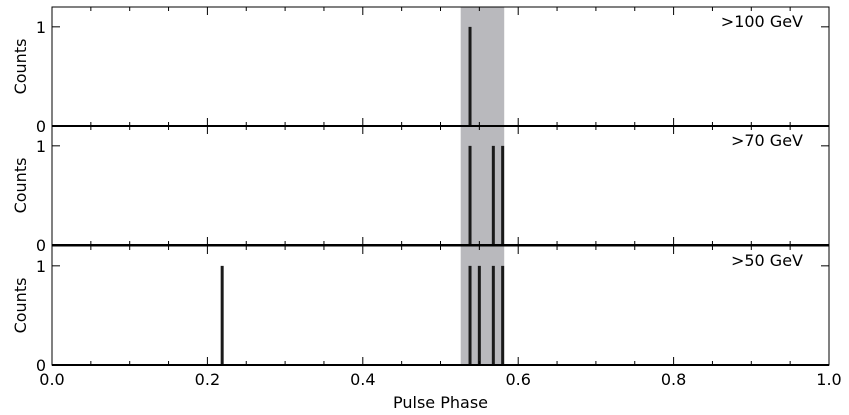  What do you see at coordinates (362, 379) in the screenshot?
I see `x-tick-label: 0.4` at bounding box center [362, 379].